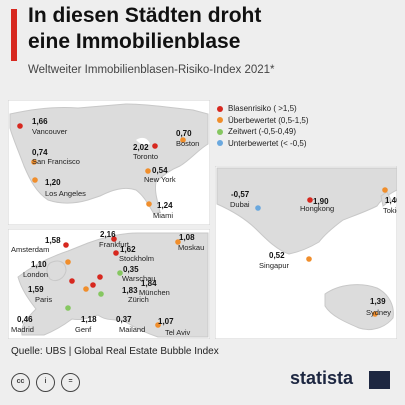 This screenshot has width=405, height=405. I want to click on legend-item: Blasenrisiko ( >1,5), so click(262, 109).